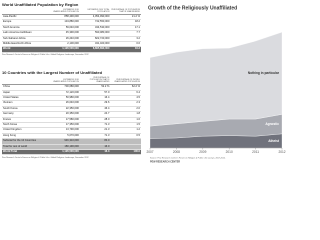  I want to click on cell: Europe, so click(26, 22).